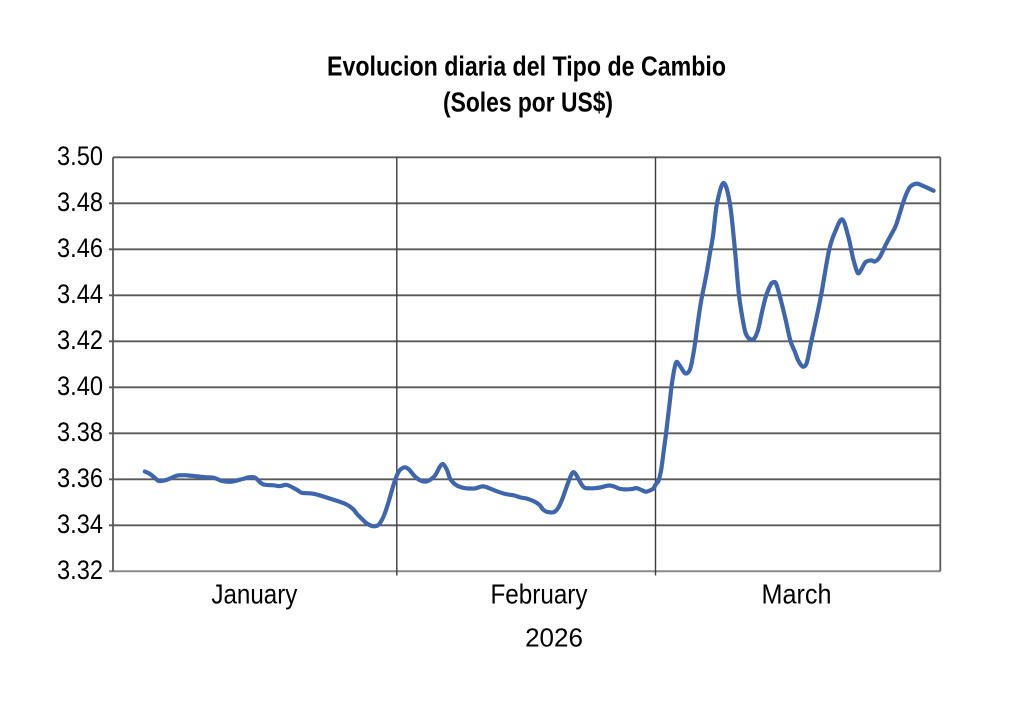 The height and width of the screenshot is (702, 1024). Describe the element at coordinates (554, 638) in the screenshot. I see `svg-text: 2026` at that location.